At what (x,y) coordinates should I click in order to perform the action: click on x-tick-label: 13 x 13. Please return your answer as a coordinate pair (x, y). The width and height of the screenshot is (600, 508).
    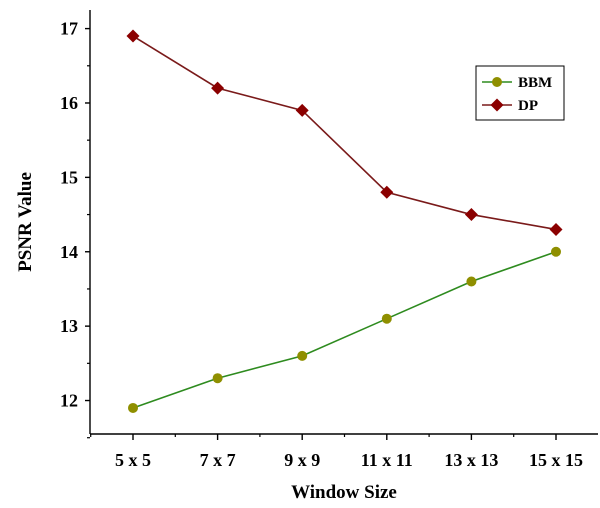
    Looking at the image, I should click on (471, 460).